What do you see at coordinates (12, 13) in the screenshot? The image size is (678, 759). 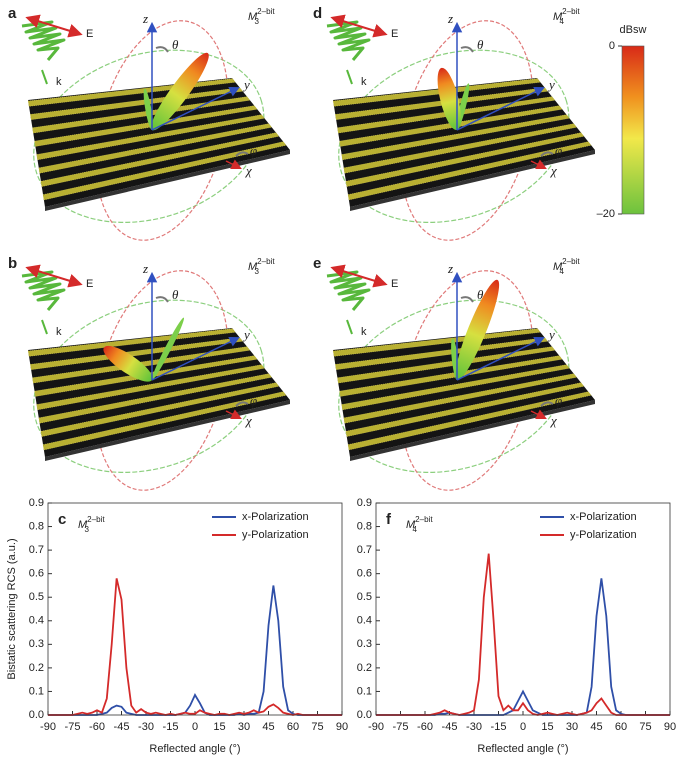 I see `panel-letter: a` at bounding box center [12, 13].